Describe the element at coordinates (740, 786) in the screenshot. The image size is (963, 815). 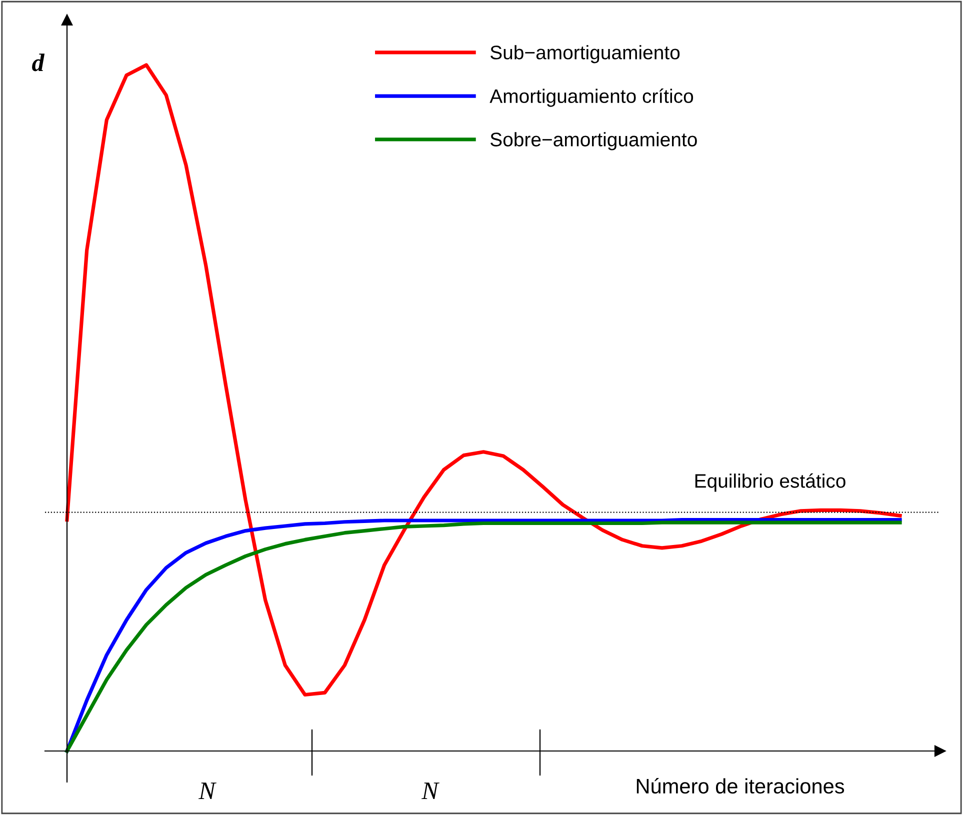
I see `x-axis-title: Número de iteraciones` at that location.